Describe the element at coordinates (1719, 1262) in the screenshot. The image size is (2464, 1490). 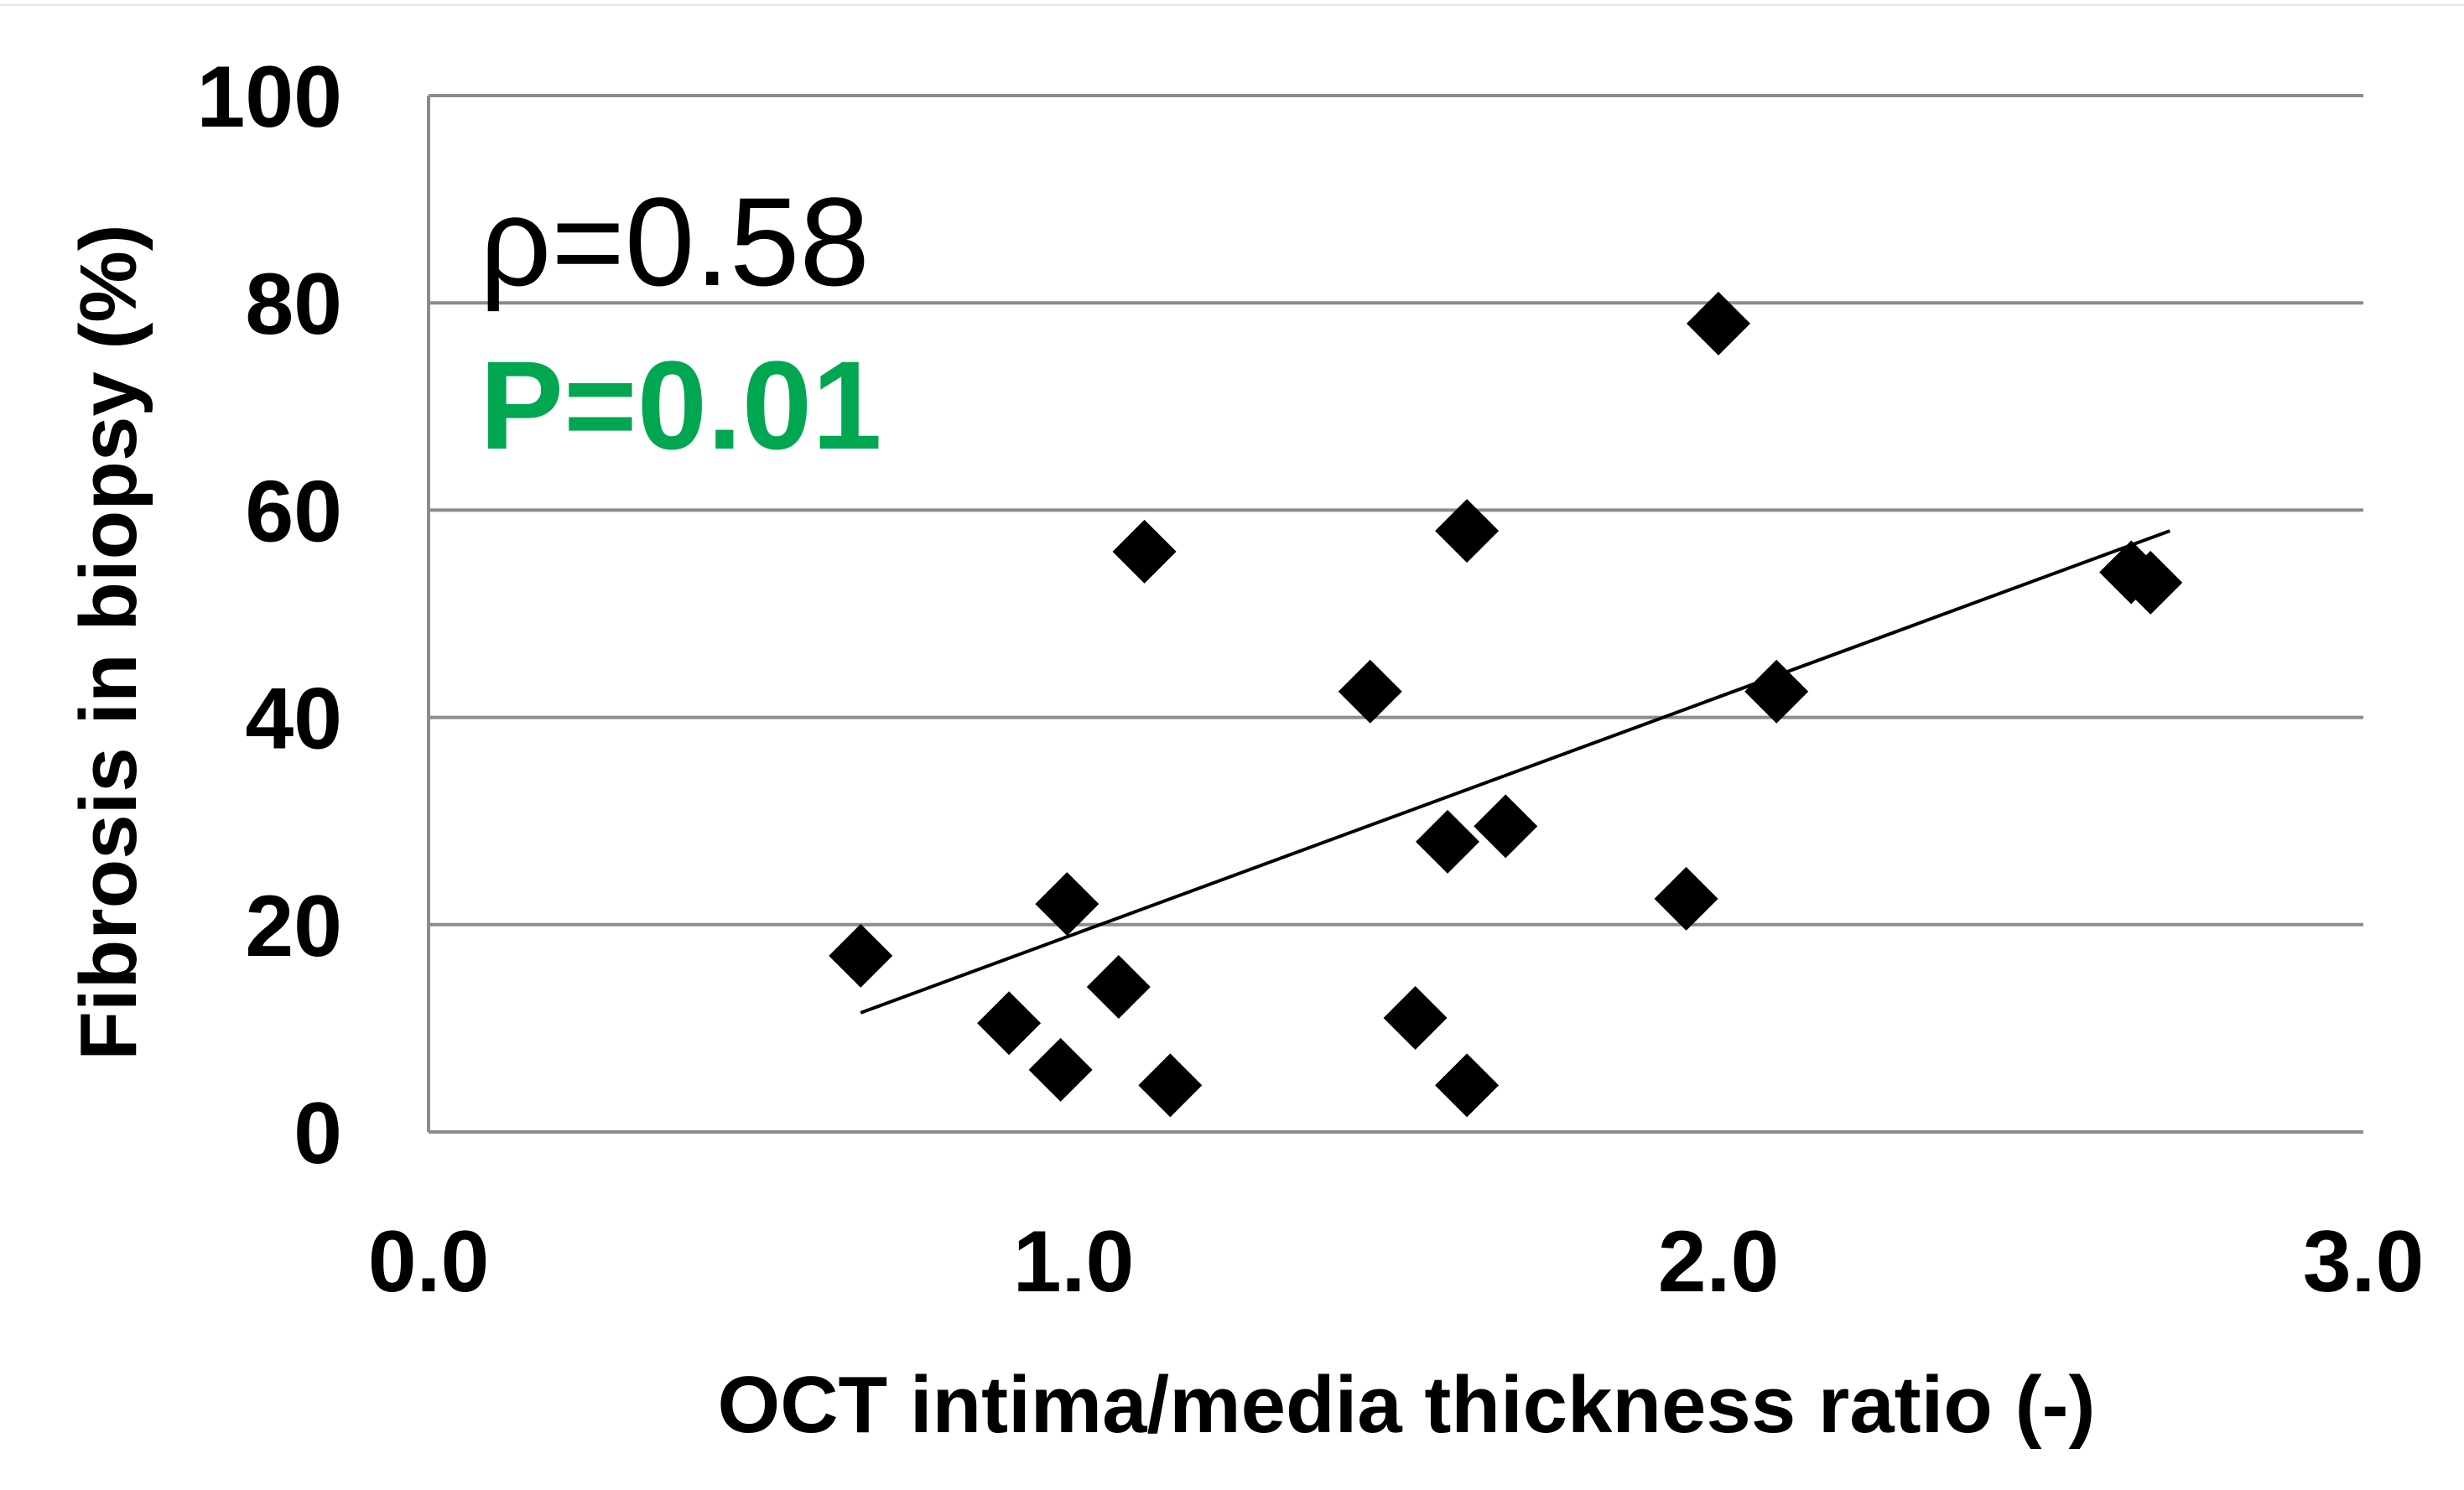
I see `x-tick-label-2.0: 2.0` at that location.